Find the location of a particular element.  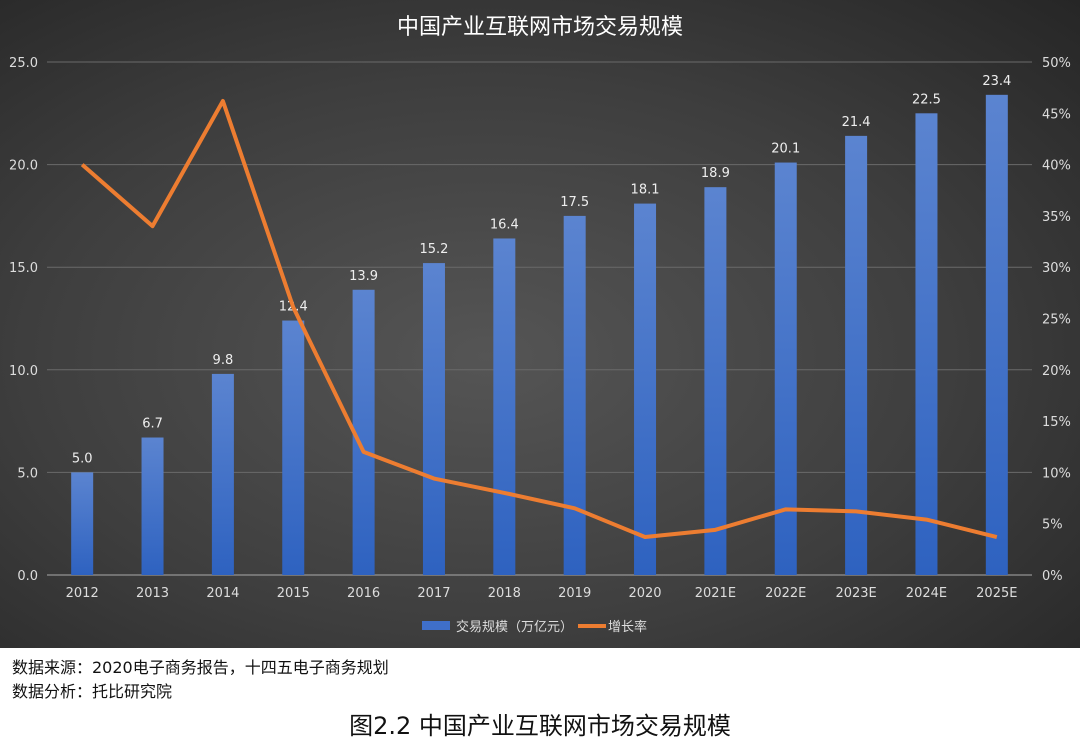

x-tick: 2020 is located at coordinates (644, 593).